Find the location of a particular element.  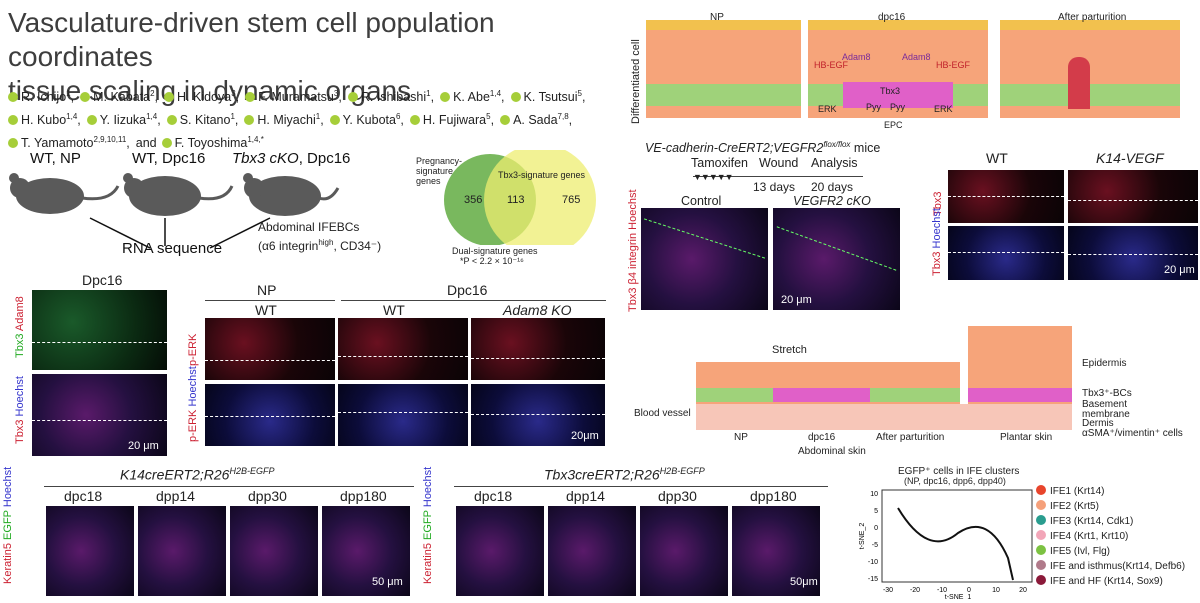

mouse-icon-dpc16 is located at coordinates (178, 194).